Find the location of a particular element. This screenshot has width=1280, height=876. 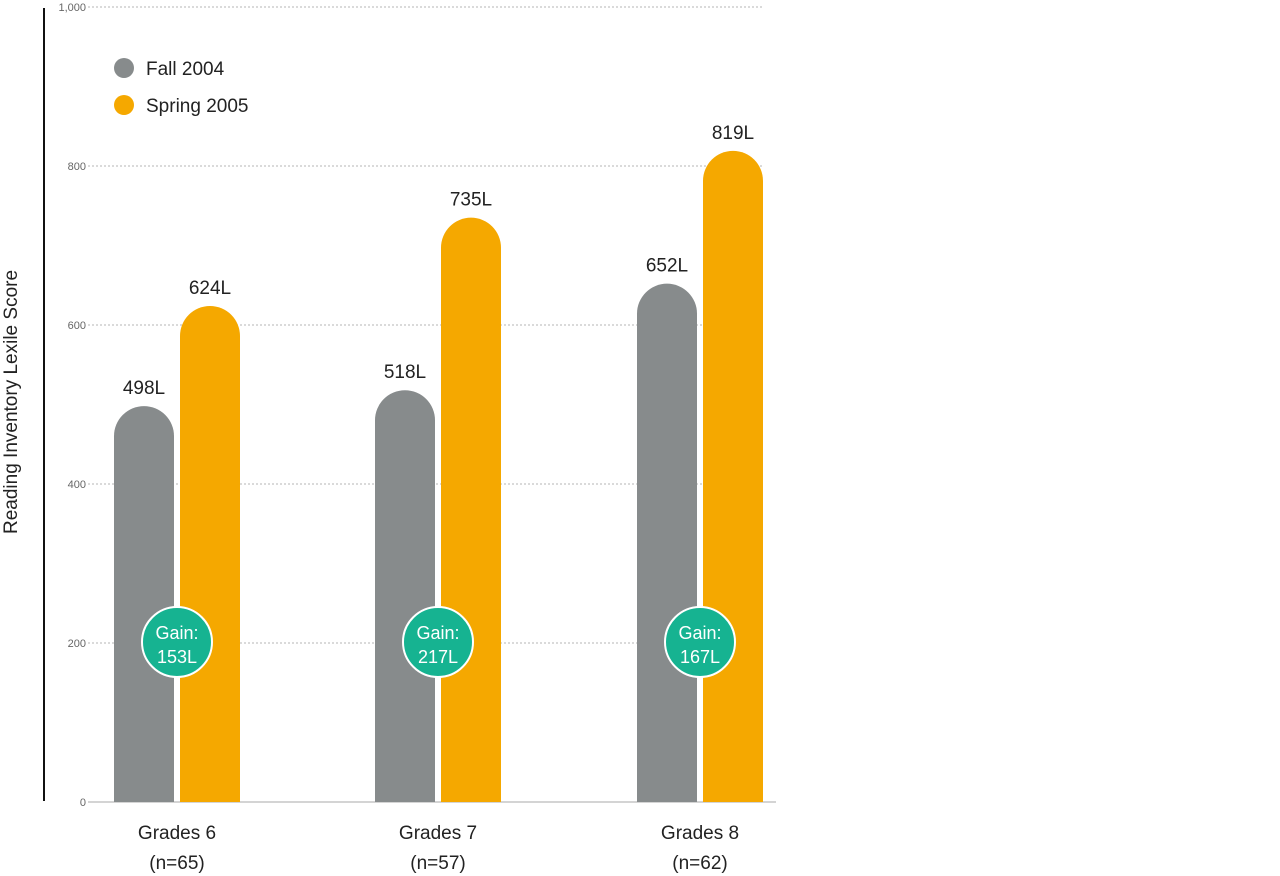

category-sample-size: (n=65) is located at coordinates (176, 863).